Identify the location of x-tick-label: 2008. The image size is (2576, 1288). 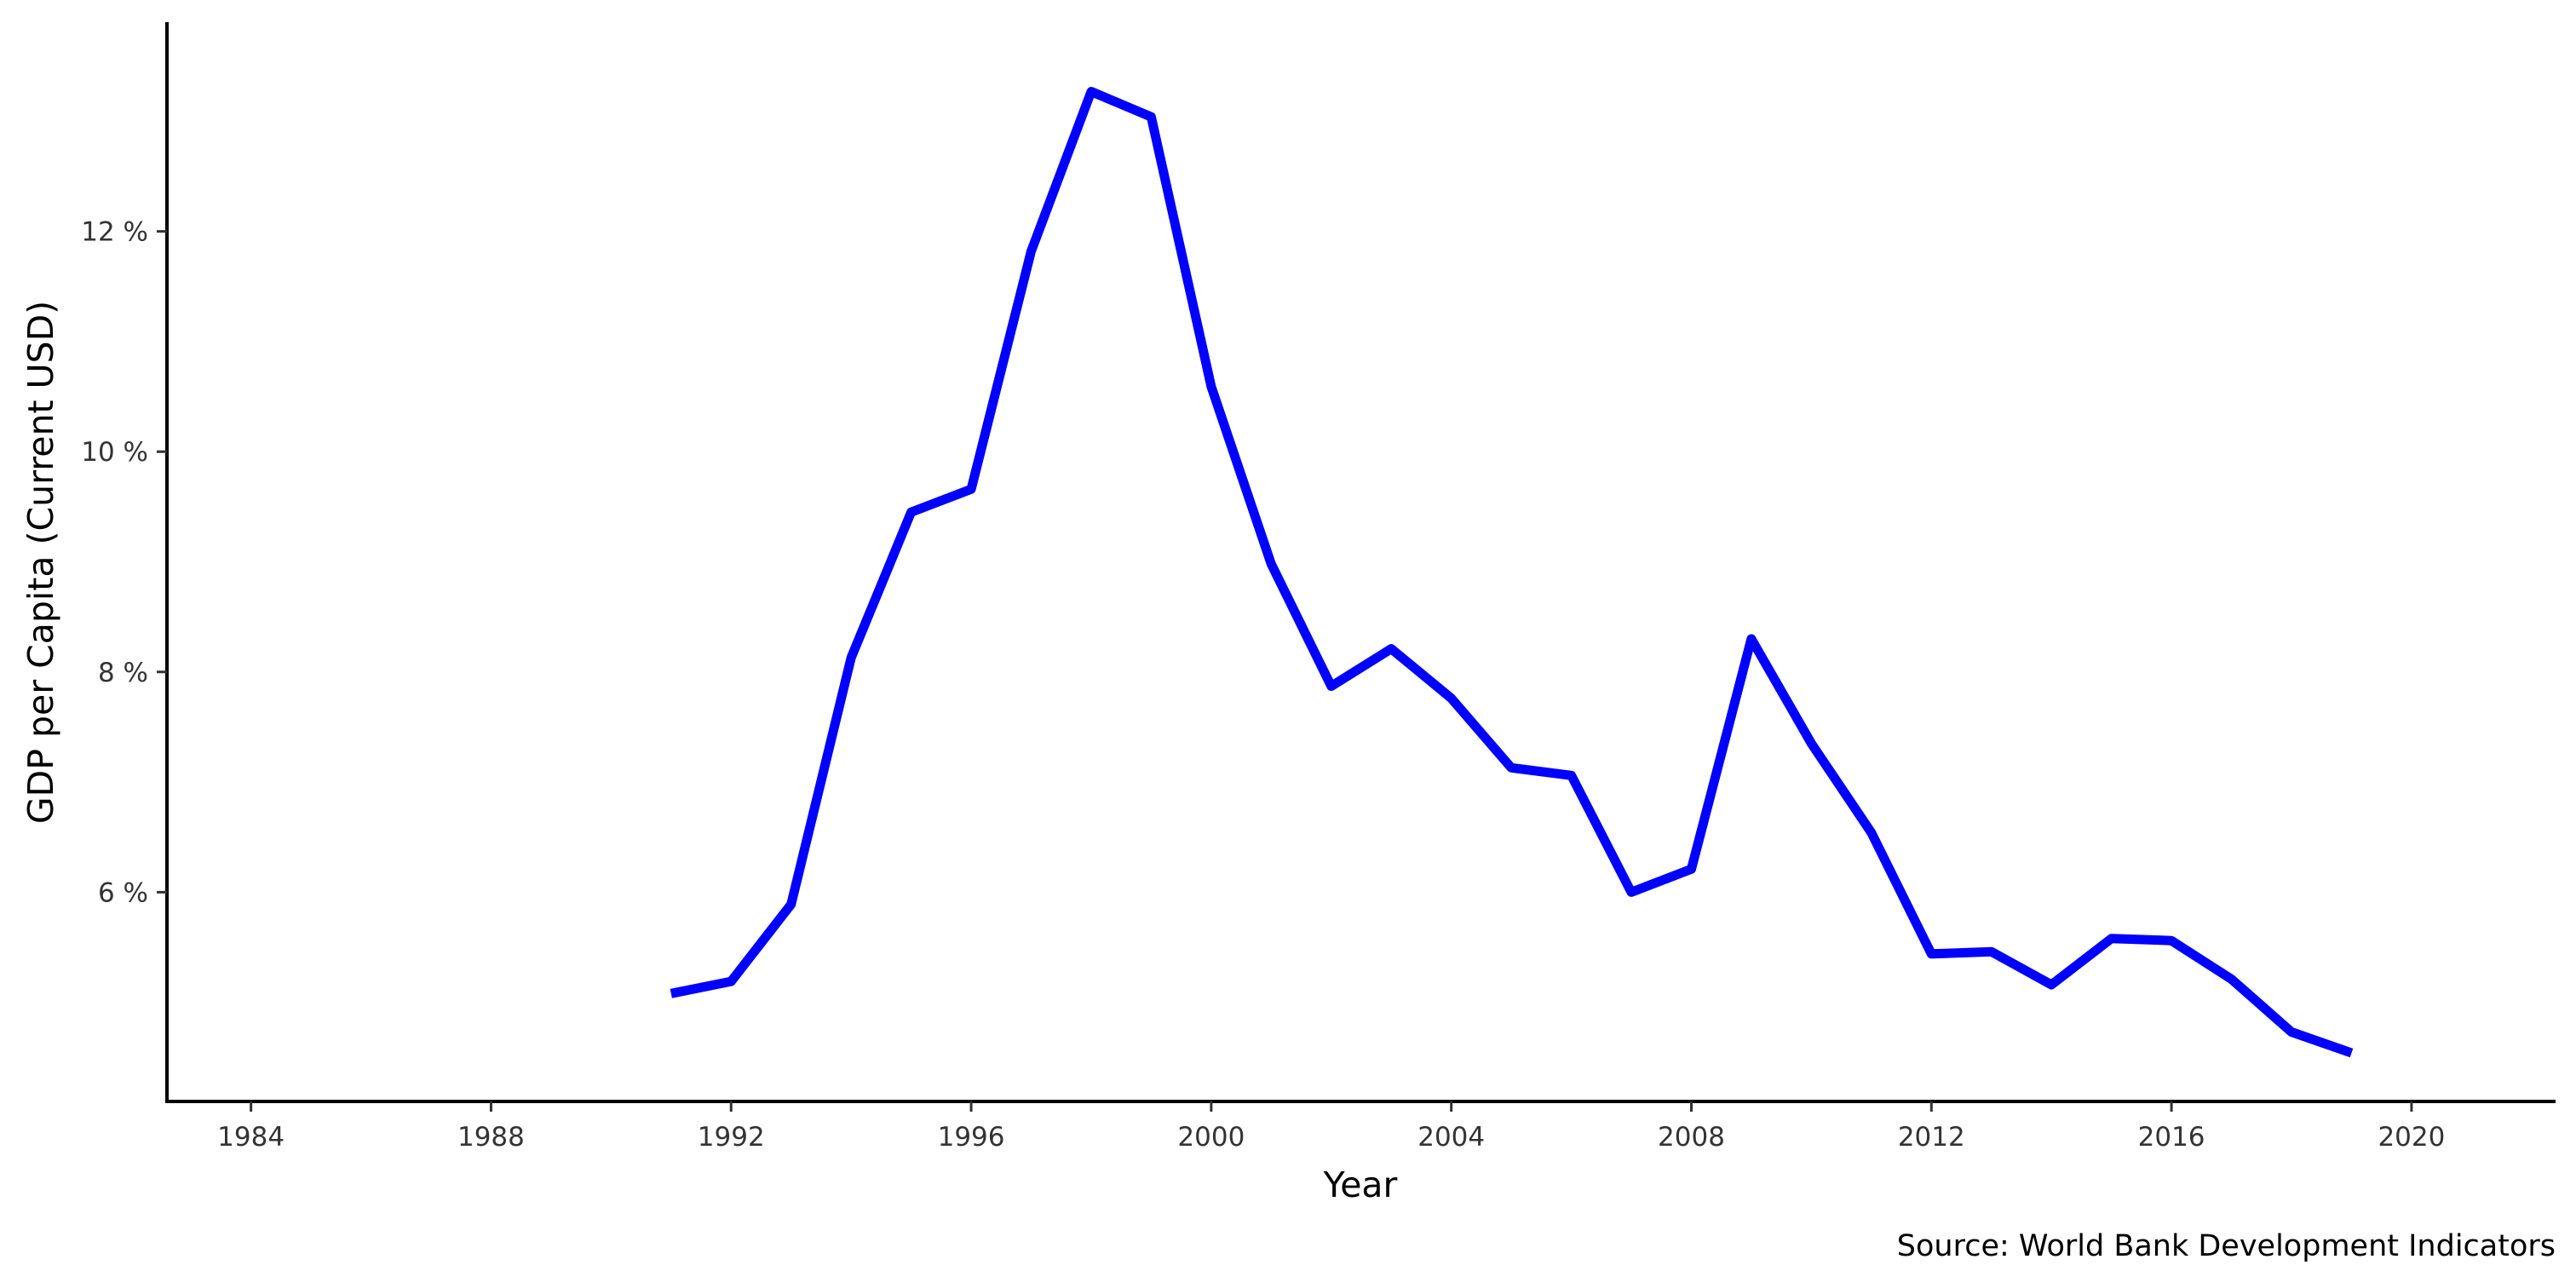
(1692, 1137).